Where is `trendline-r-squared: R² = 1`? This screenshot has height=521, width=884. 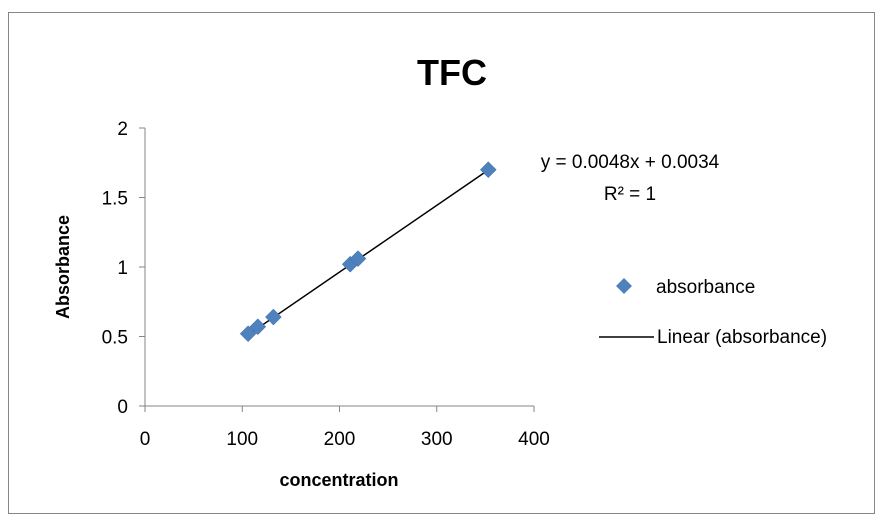
trendline-r-squared: R² = 1 is located at coordinates (630, 194).